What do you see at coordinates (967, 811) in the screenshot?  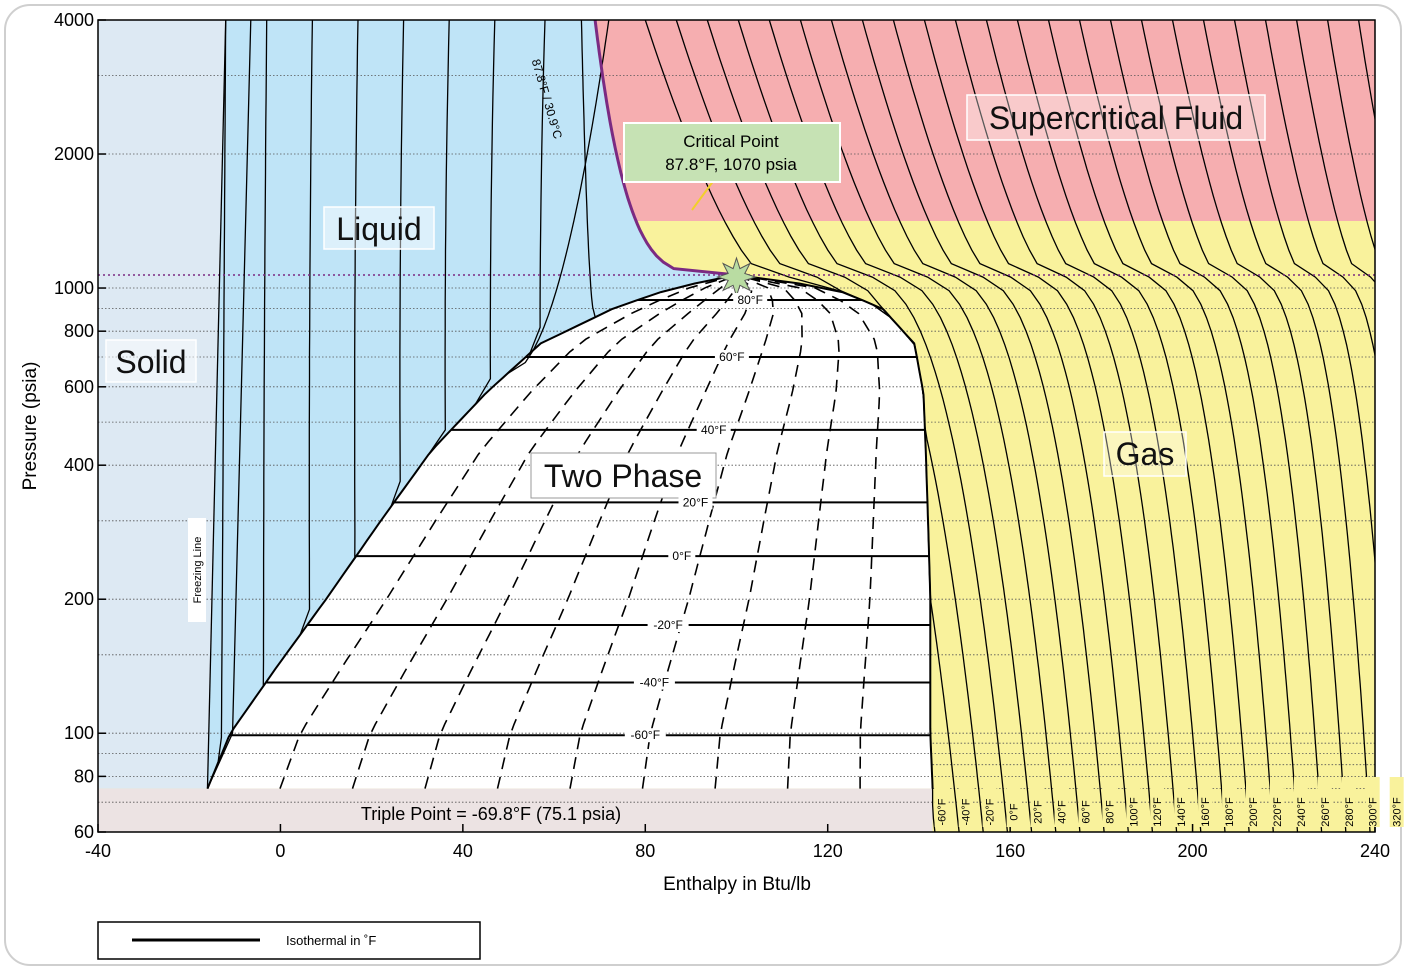 I see `gas-isotherm-label: -40°F` at bounding box center [967, 811].